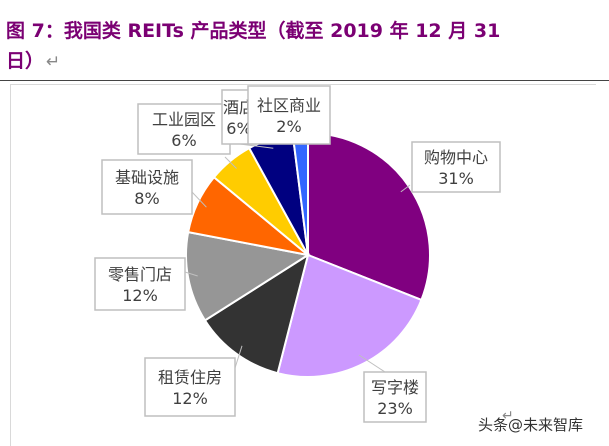 The width and height of the screenshot is (609, 446). I want to click on slice-label-box-4: 基础设施 8%, so click(147, 187).